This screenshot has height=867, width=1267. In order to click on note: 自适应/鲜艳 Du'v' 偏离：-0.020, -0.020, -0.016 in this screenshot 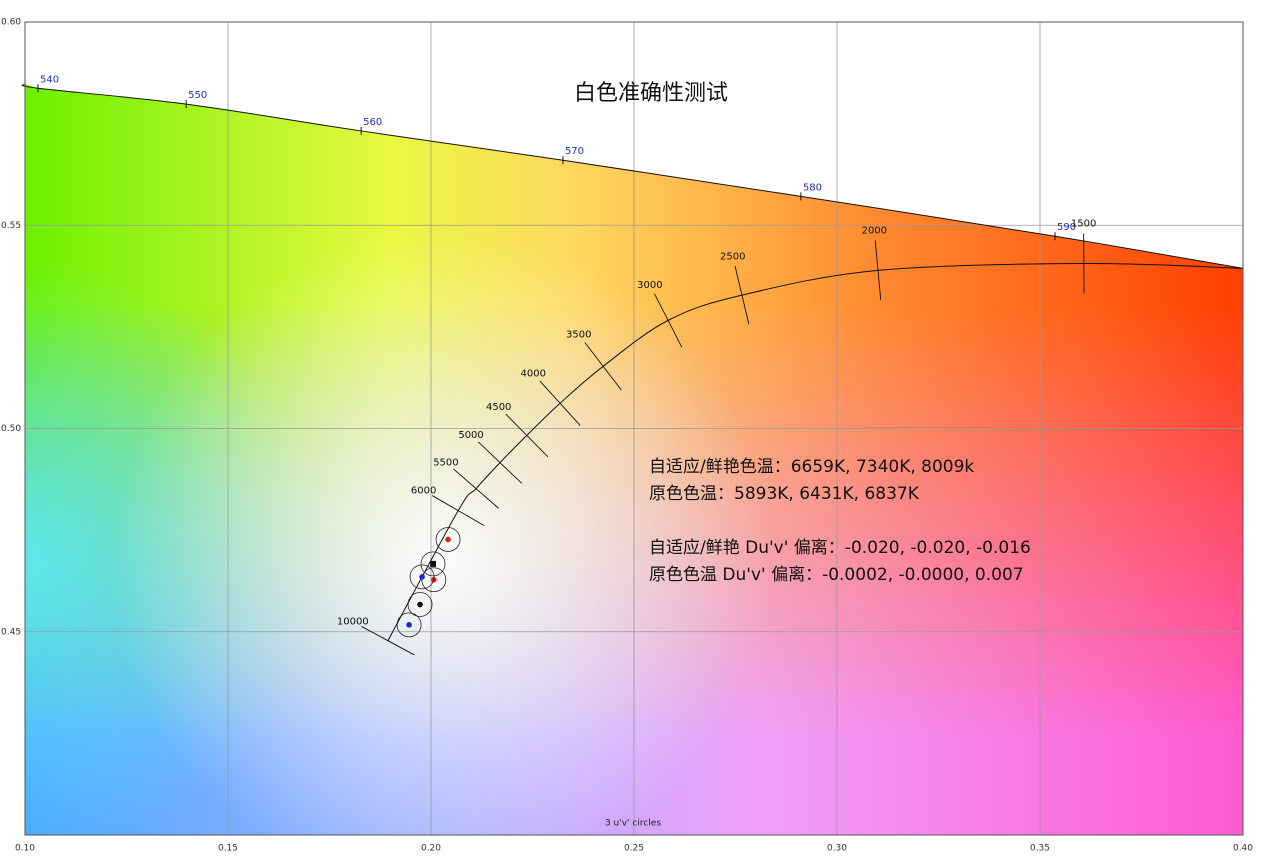, I will do `click(840, 548)`.